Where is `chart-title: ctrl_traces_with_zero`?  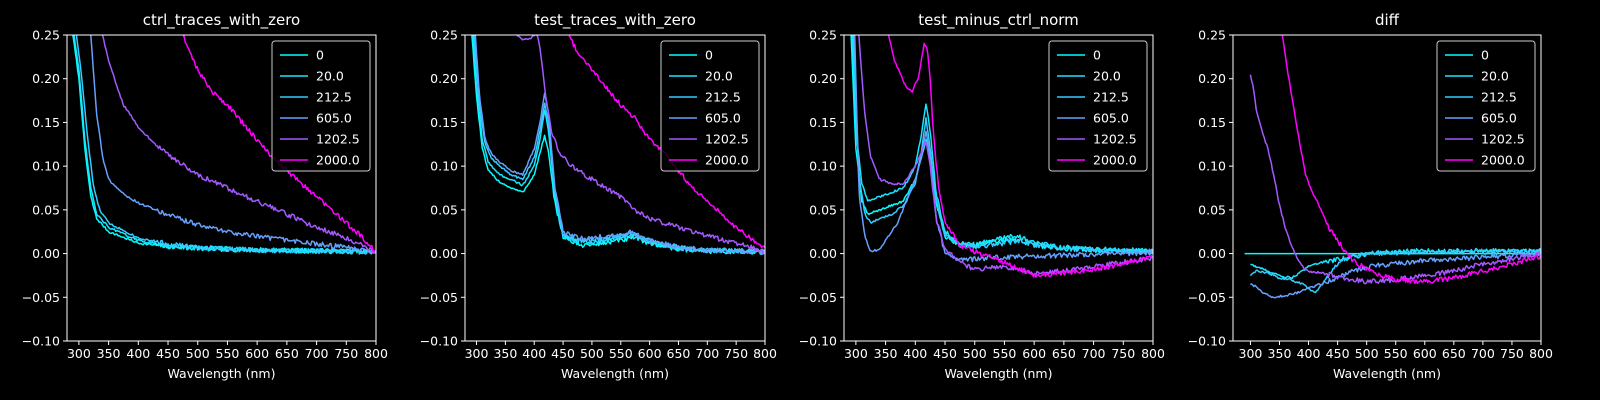
chart-title: ctrl_traces_with_zero is located at coordinates (221, 20).